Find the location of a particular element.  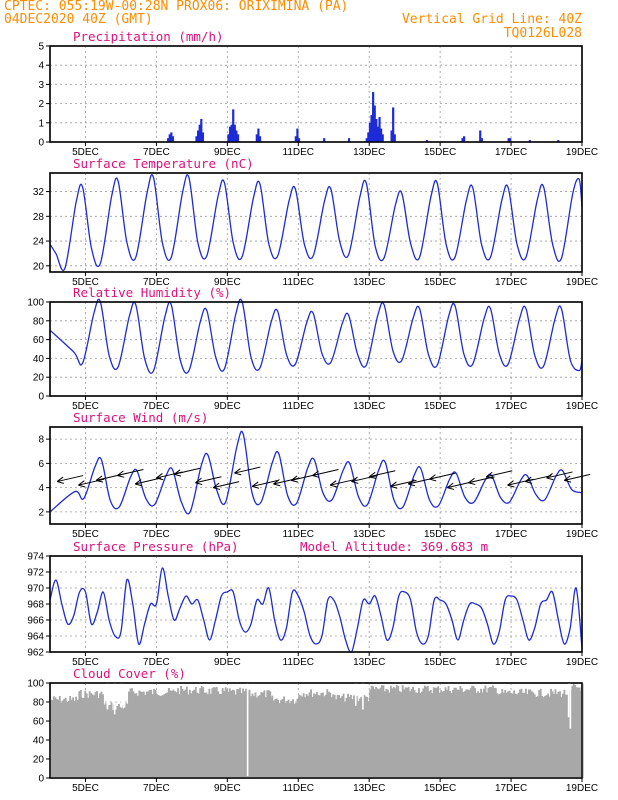

y-tick-label: 968 is located at coordinates (35, 605).